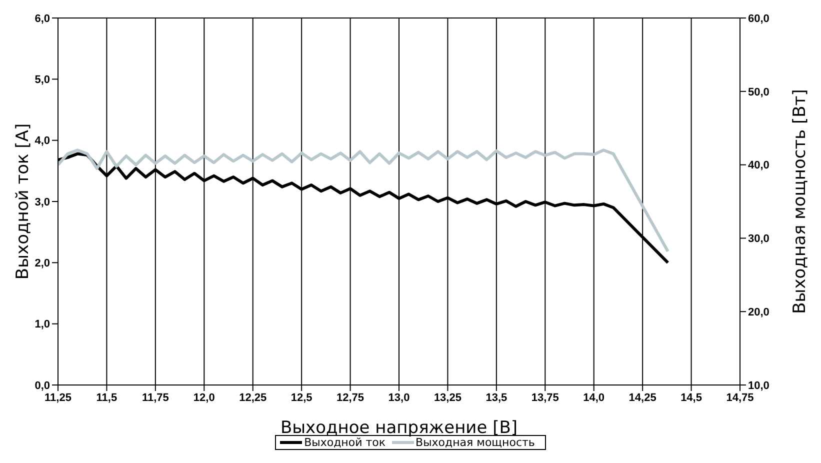 The width and height of the screenshot is (821, 463). I want to click on x-tick-label: 14,25, so click(642, 398).